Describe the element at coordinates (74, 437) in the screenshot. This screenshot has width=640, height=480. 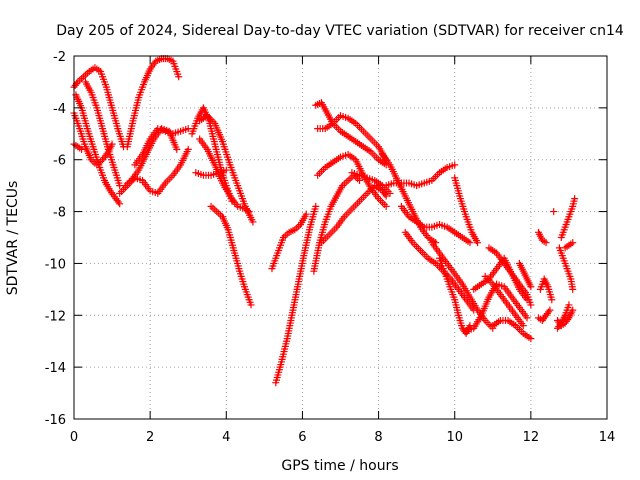
I see `x-tick-label: 0` at that location.